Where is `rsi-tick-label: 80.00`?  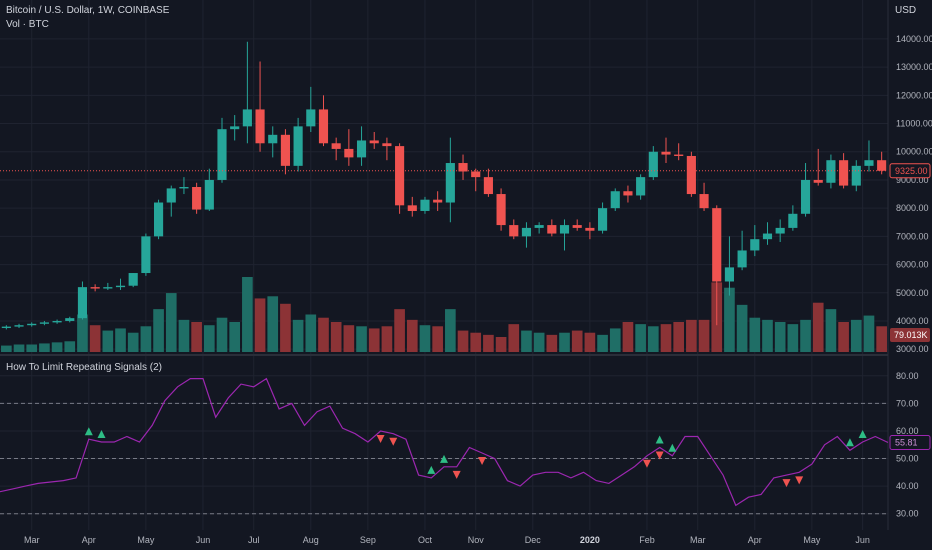 rsi-tick-label: 80.00 is located at coordinates (907, 376).